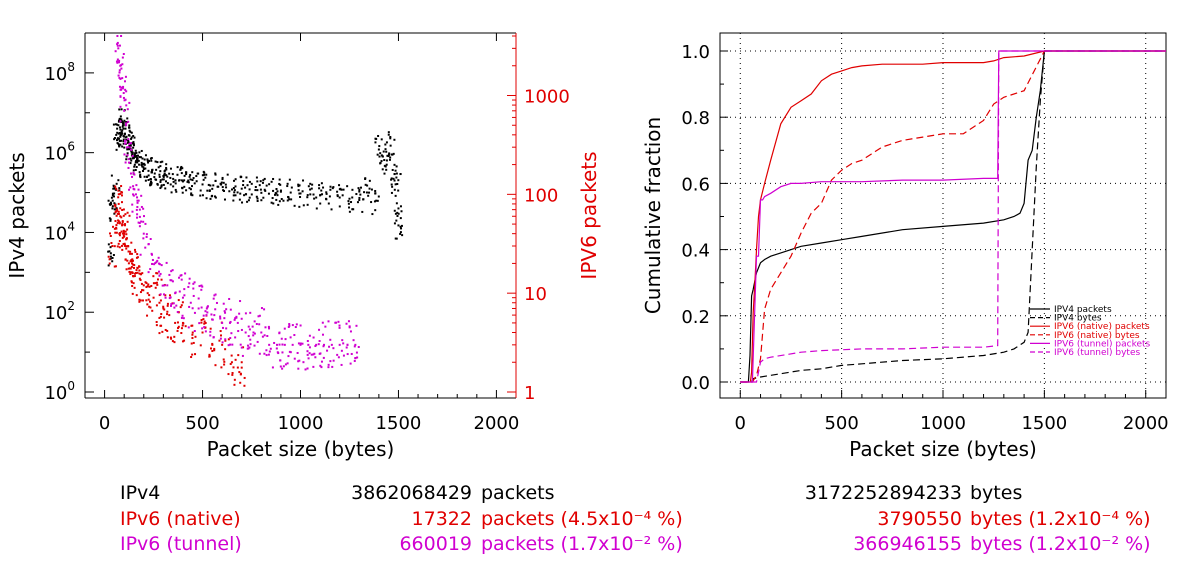 The height and width of the screenshot is (580, 1200). I want to click on y-tick-label: 10², so click(59, 311).